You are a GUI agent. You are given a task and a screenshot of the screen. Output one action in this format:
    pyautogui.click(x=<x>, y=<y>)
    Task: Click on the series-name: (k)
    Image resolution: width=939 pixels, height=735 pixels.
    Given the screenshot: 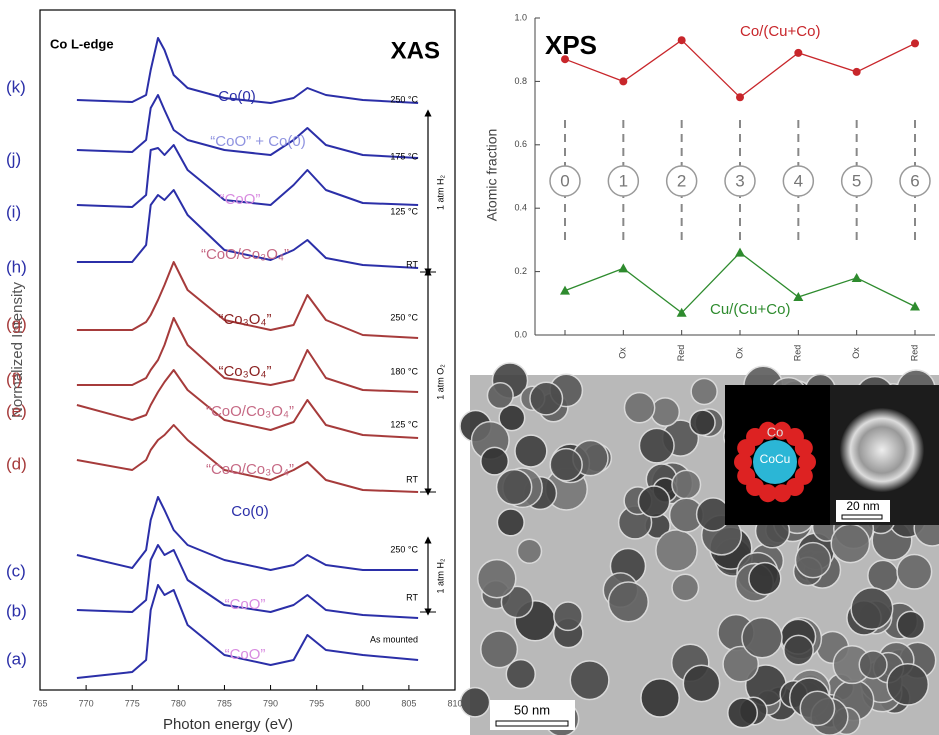 What is the action you would take?
    pyautogui.click(x=16, y=86)
    